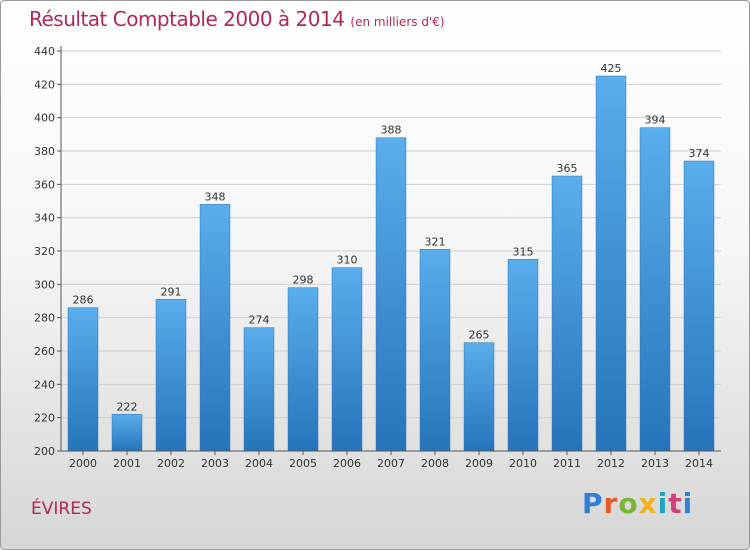  Describe the element at coordinates (44, 251) in the screenshot. I see `y-tick-label: 320` at that location.